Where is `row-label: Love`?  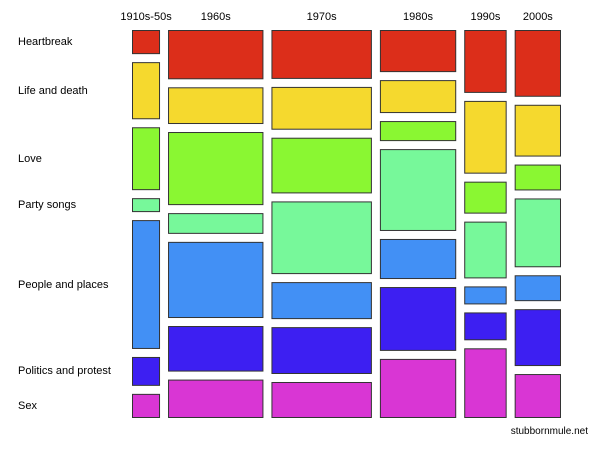 row-label: Love is located at coordinates (30, 158).